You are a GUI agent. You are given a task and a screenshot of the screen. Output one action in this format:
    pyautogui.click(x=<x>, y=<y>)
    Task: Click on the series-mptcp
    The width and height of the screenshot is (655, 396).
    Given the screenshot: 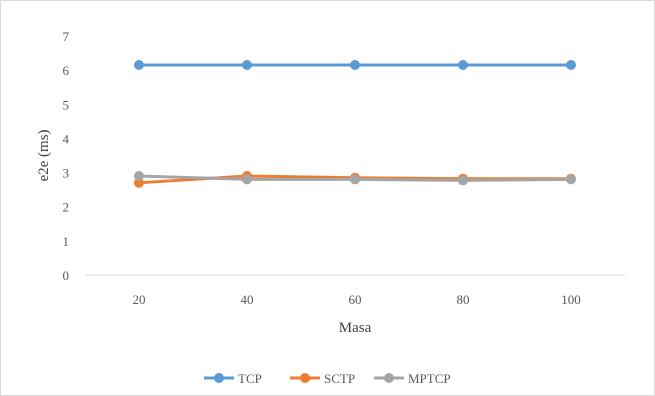 What is the action you would take?
    pyautogui.click(x=355, y=178)
    